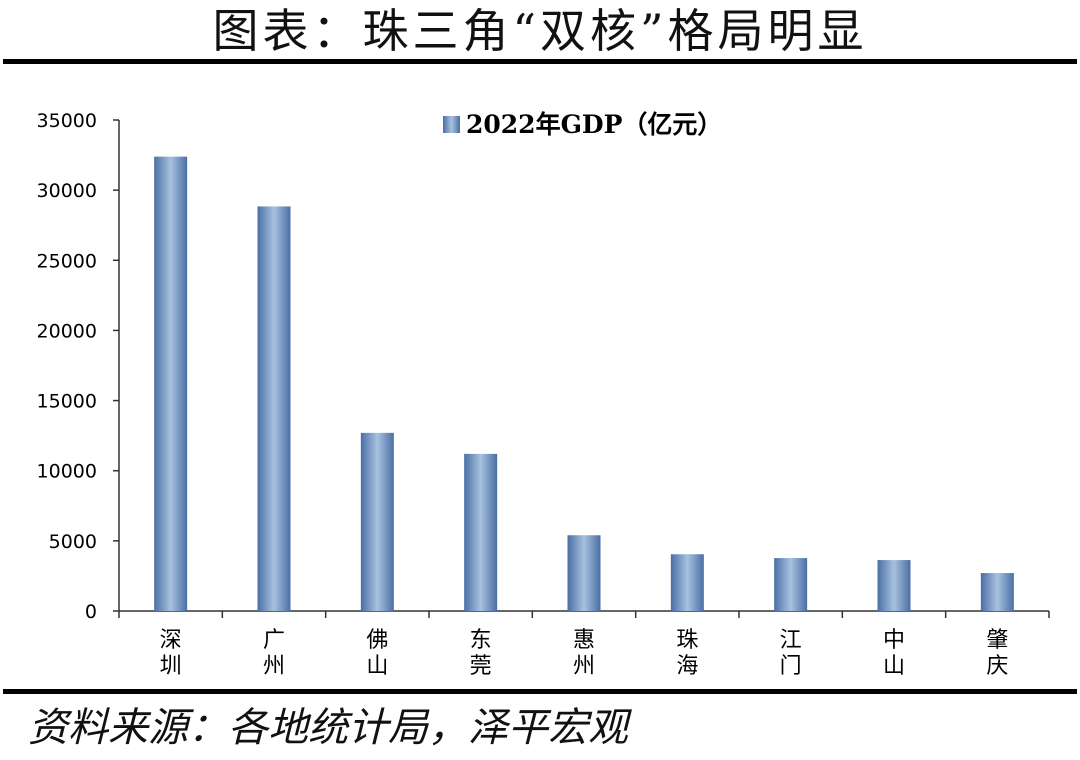  I want to click on top-divider, so click(540, 61).